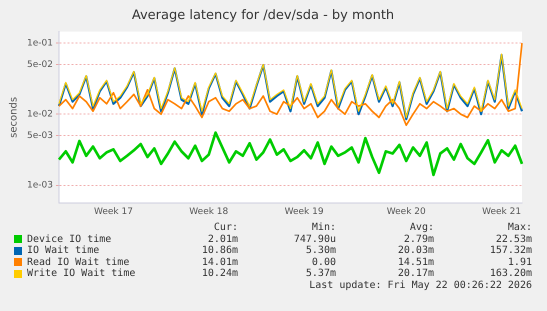 Image resolution: width=547 pixels, height=311 pixels. Describe the element at coordinates (418, 239) in the screenshot. I see `text: 2.79m` at that location.